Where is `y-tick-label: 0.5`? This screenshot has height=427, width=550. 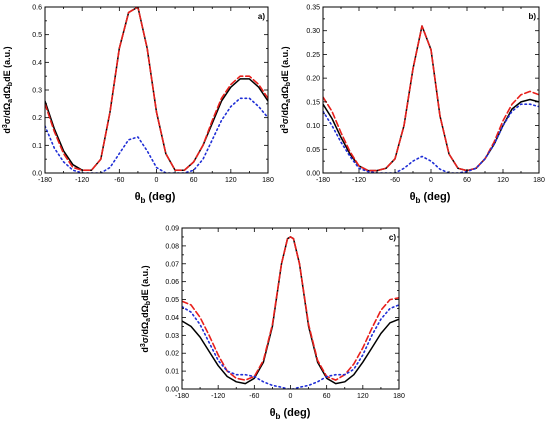
y-tick-label: 0.5 is located at coordinates (37, 35).